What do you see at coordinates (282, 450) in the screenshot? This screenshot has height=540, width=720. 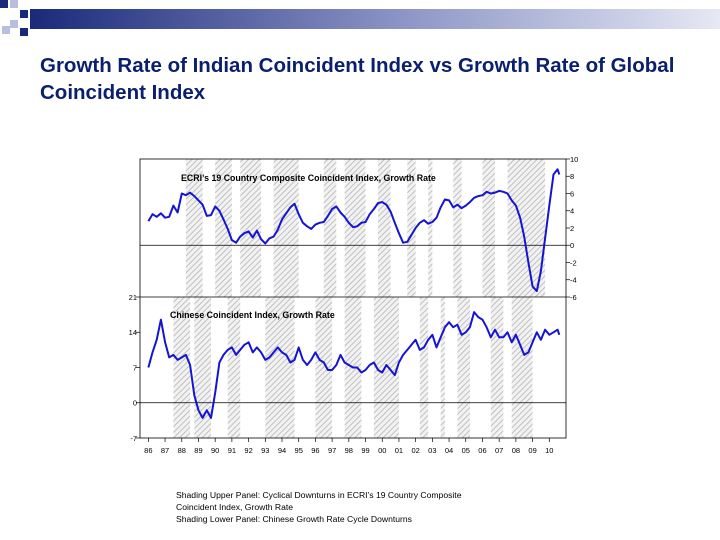 I see `x-tick-label: 94` at bounding box center [282, 450].